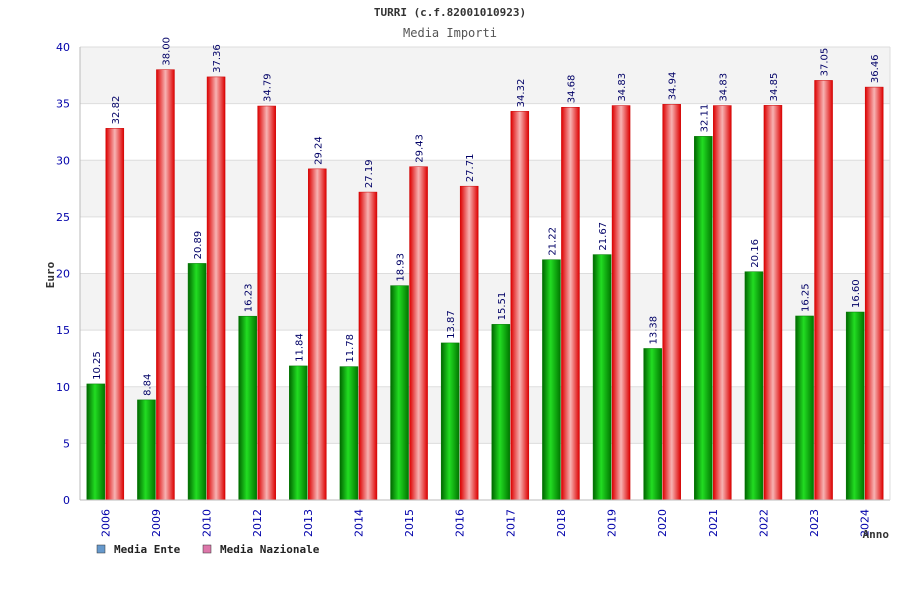 This screenshot has width=900, height=600. I want to click on x-tick-label: 2023, so click(814, 523).